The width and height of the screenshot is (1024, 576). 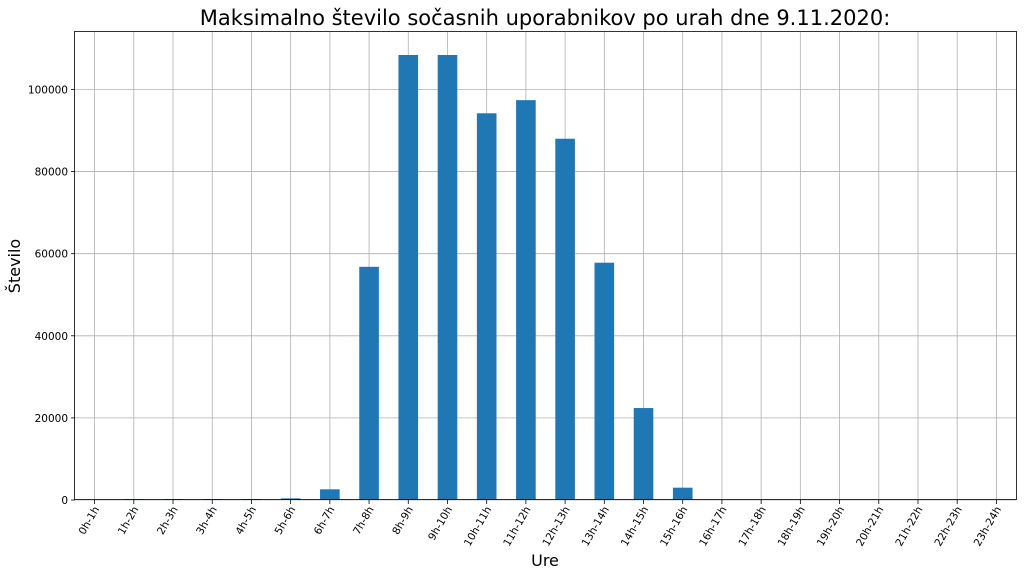 What do you see at coordinates (51, 255) in the screenshot?
I see `y-tick-label: 60000` at bounding box center [51, 255].